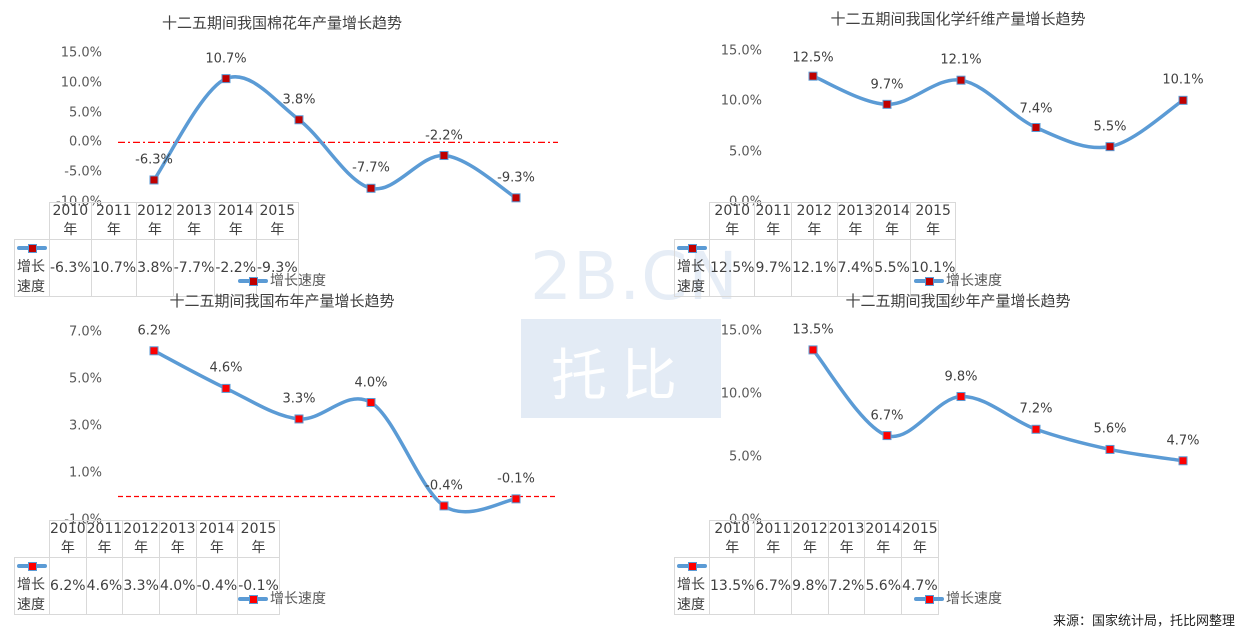  I want to click on table-cell: 5.6%, so click(883, 586).